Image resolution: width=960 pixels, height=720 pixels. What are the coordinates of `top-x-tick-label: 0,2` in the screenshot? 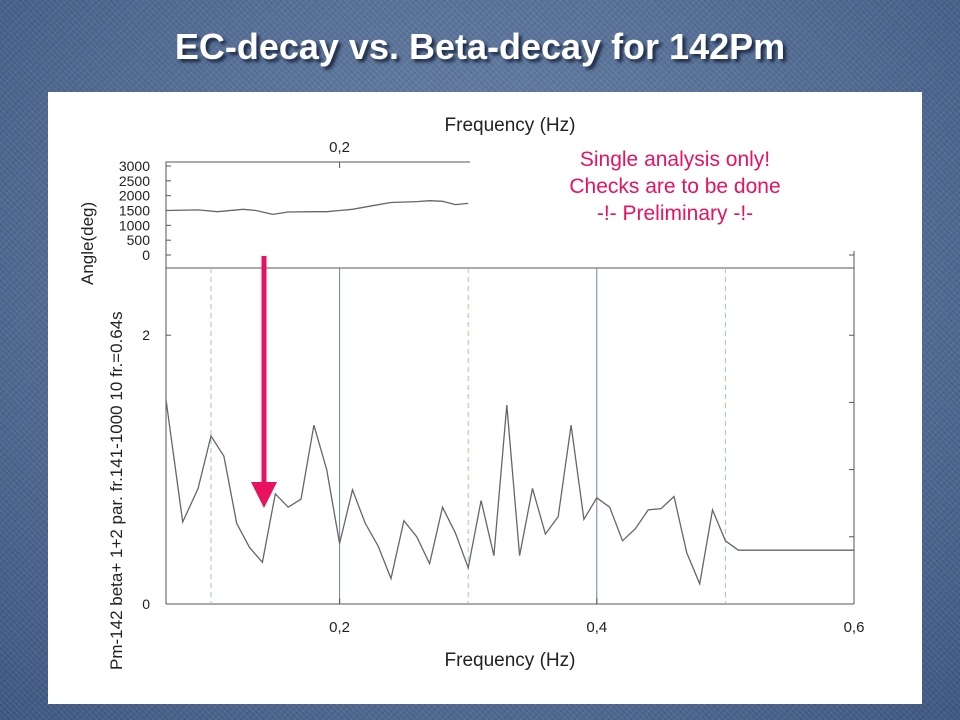 It's located at (339, 147).